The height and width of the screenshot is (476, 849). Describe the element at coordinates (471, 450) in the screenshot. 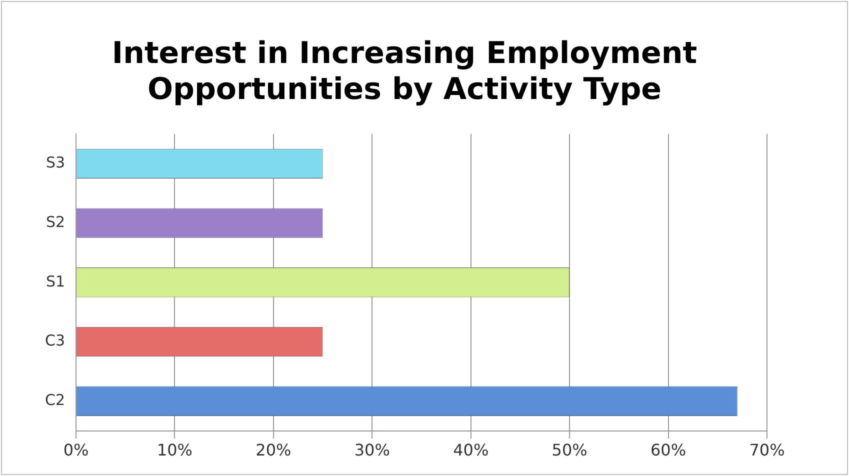

I see `x-tick-label: 40%` at that location.